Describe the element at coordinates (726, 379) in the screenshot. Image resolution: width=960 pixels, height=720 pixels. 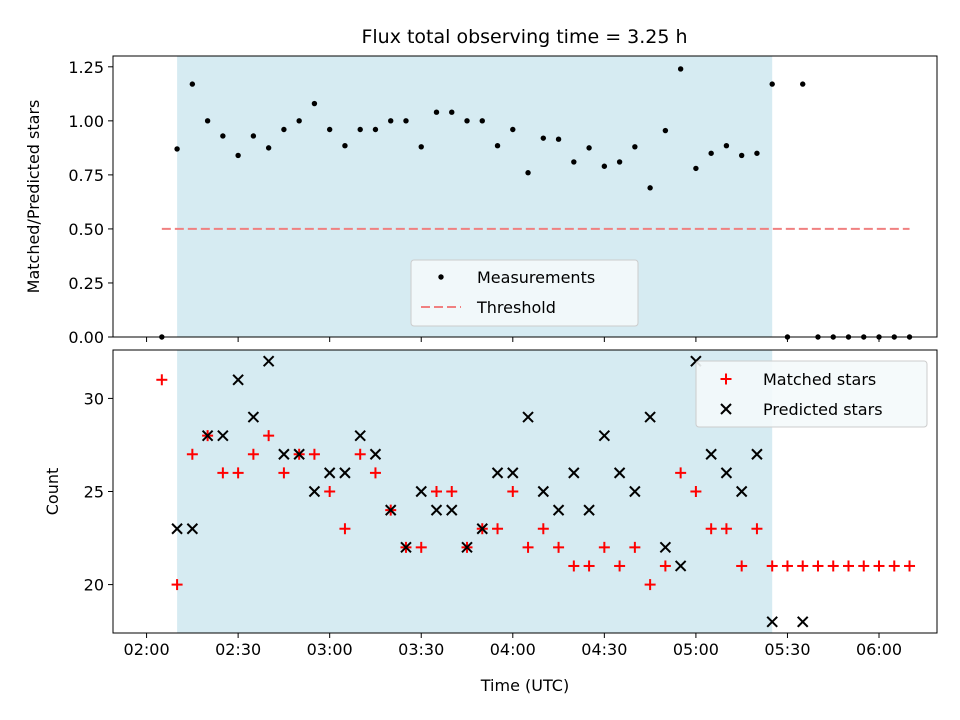
I see `legend-matched-marker` at that location.